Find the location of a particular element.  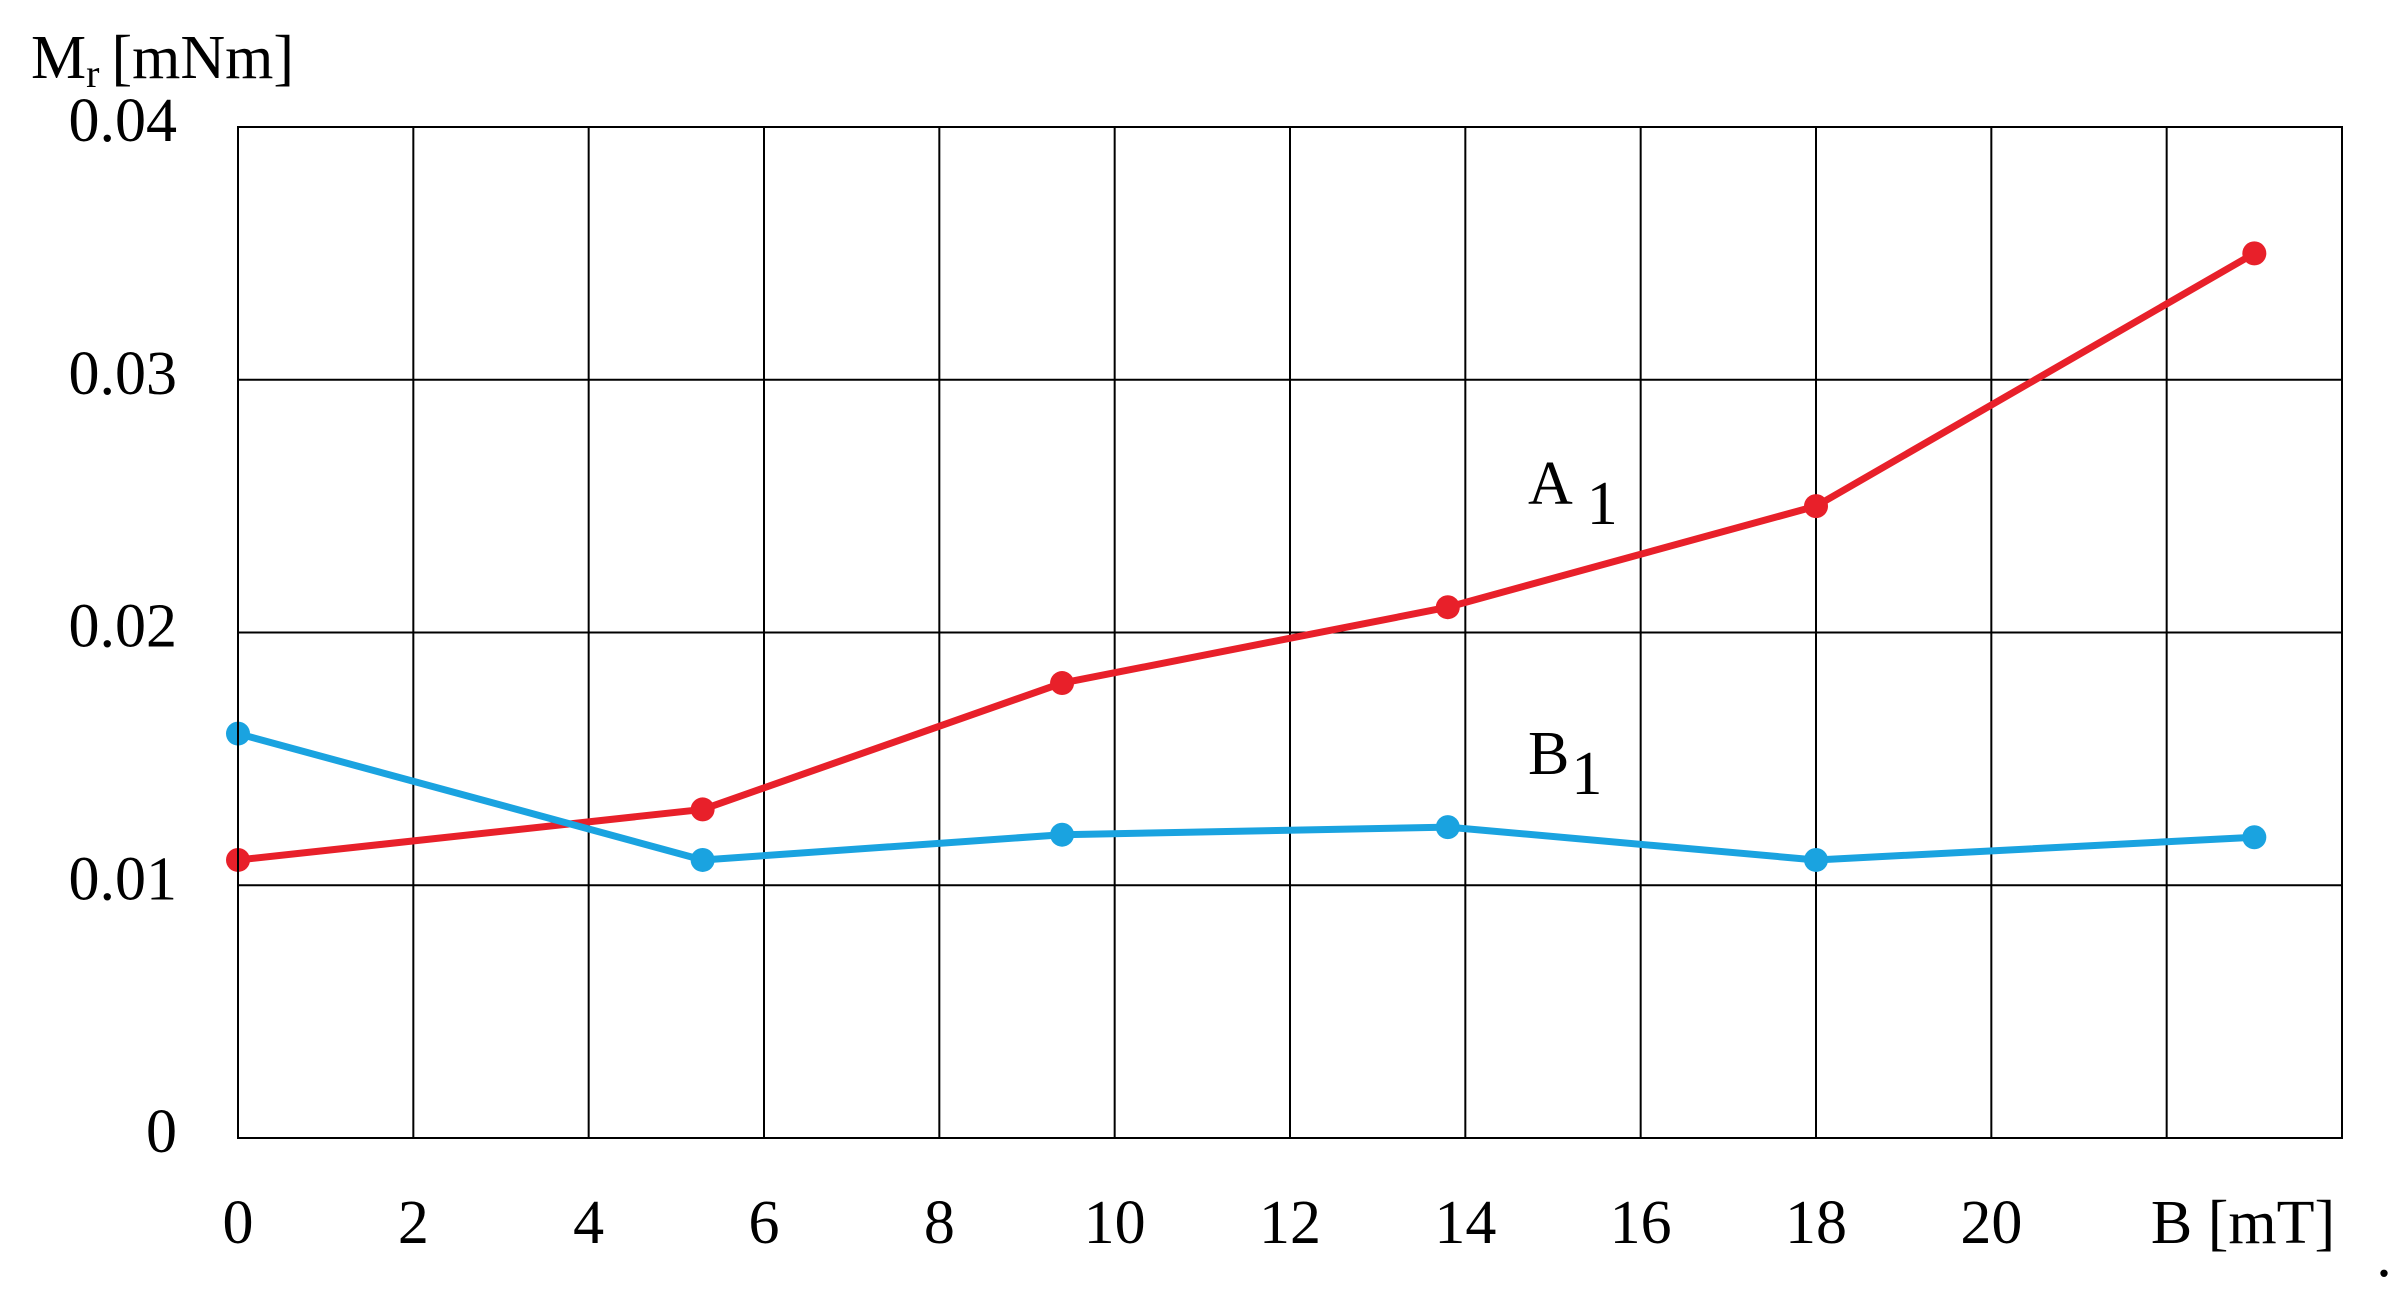

y-tick-label: 0.04 is located at coordinates (123, 121).